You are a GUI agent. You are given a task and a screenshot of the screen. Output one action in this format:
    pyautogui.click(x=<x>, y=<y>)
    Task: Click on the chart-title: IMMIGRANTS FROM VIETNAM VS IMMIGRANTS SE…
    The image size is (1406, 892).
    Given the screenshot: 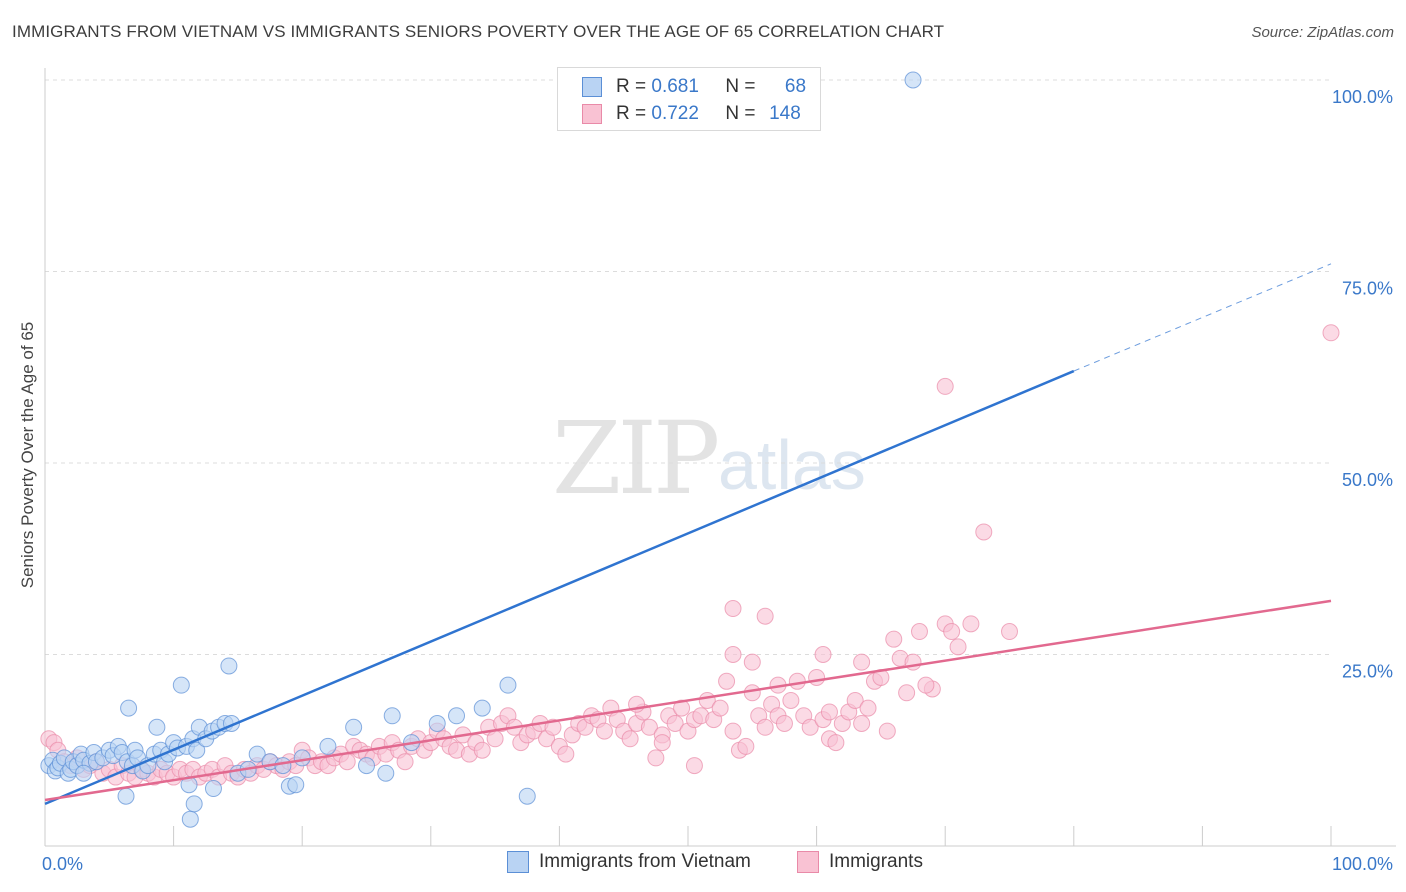 What is the action you would take?
    pyautogui.click(x=478, y=31)
    